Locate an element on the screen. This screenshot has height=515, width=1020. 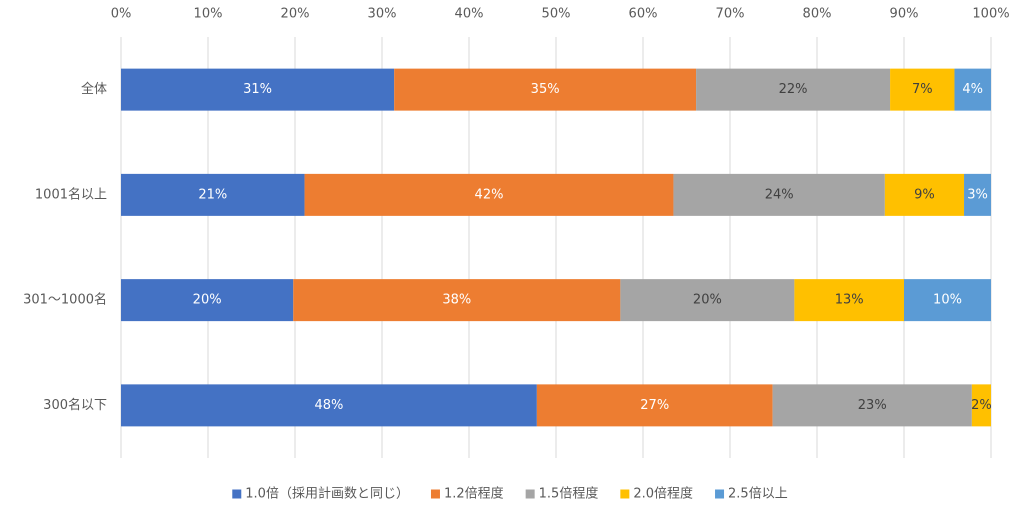
y-tick-label: 300名以下 is located at coordinates (75, 405).